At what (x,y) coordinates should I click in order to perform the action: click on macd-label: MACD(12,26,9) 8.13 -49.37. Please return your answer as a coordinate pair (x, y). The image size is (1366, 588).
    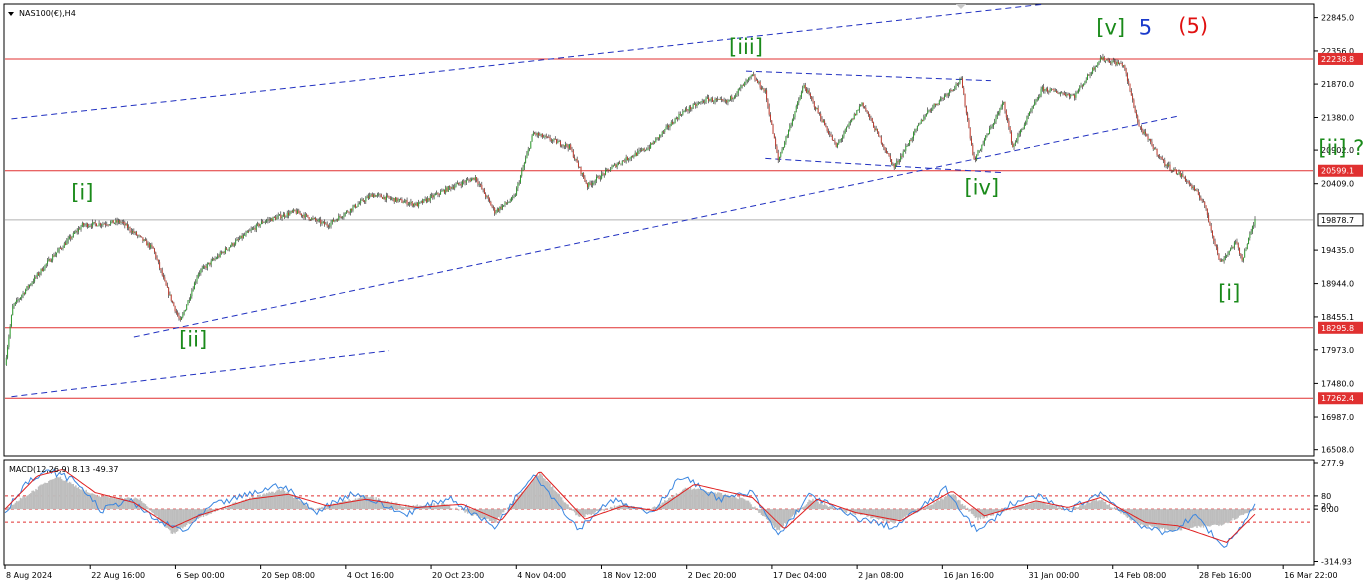
    Looking at the image, I should click on (63, 469).